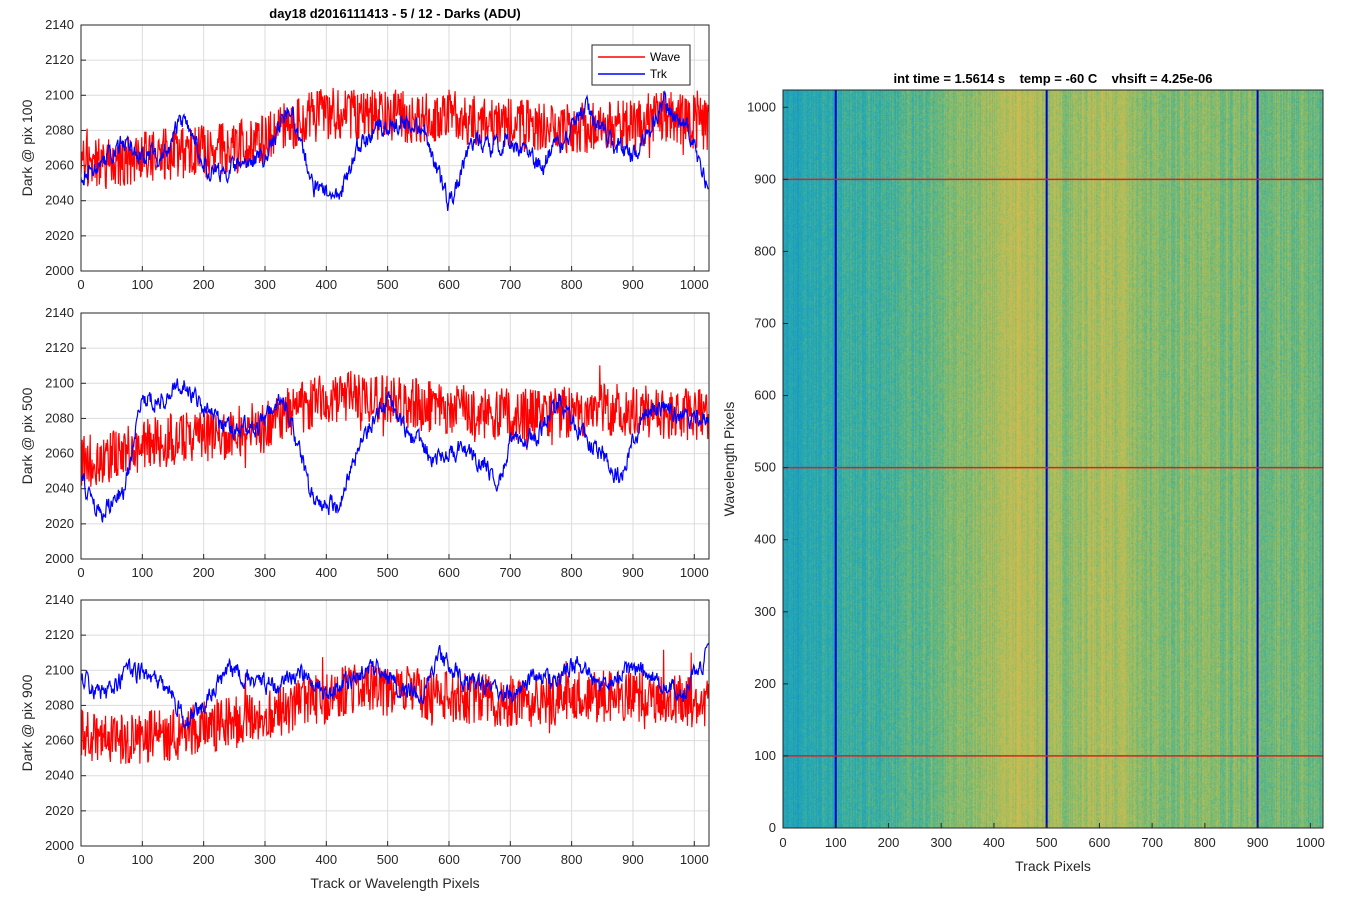 This screenshot has width=1350, height=900. What do you see at coordinates (394, 883) in the screenshot?
I see `x-axis-label: Track or Wavelength Pixels` at bounding box center [394, 883].